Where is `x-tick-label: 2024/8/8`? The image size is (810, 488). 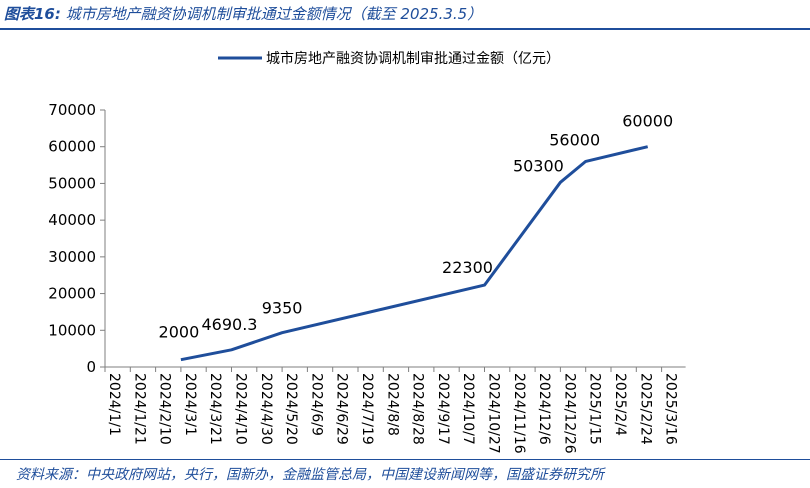 x-tick-label: 2024/8/8 is located at coordinates (392, 404).